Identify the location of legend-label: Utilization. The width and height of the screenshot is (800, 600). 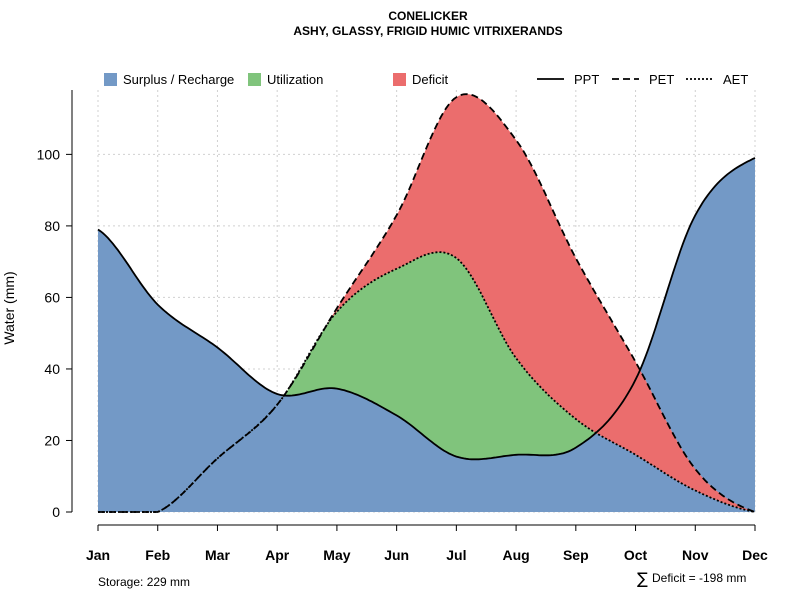
(295, 79).